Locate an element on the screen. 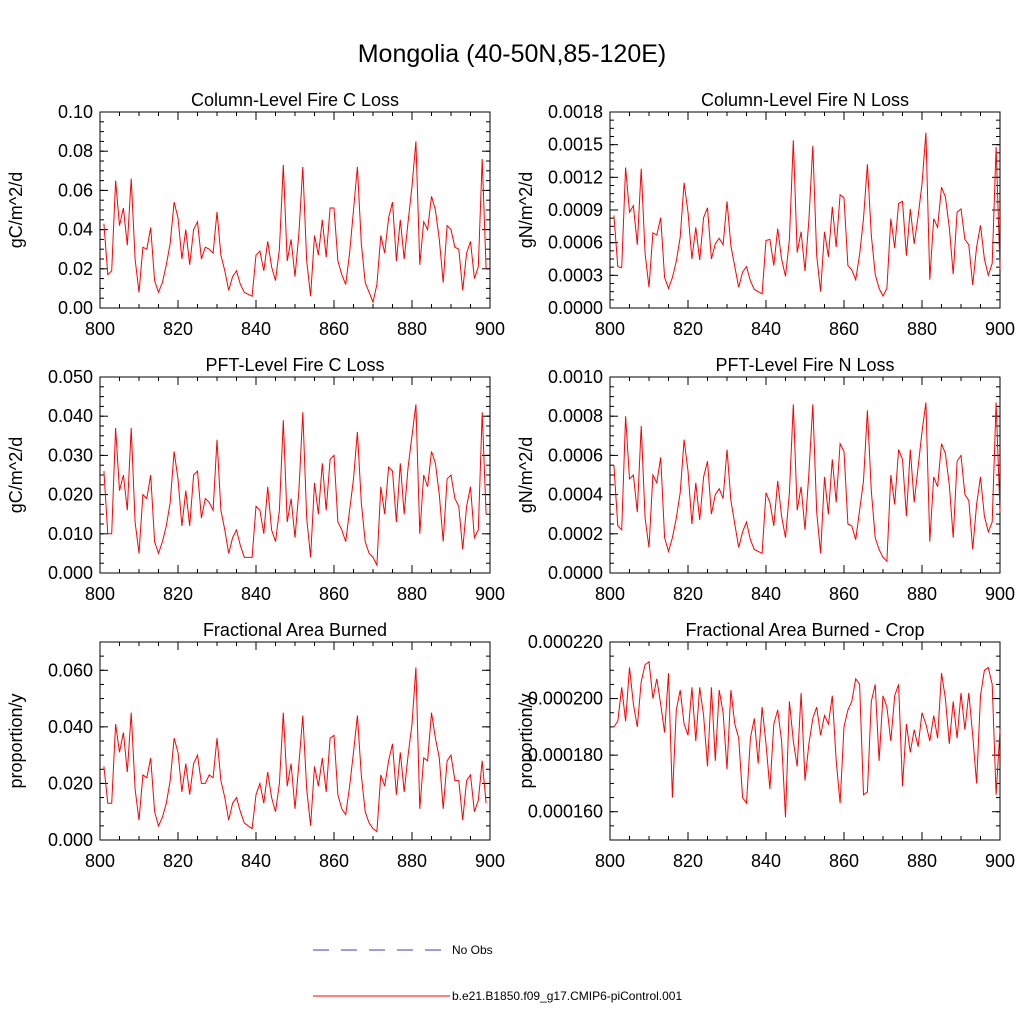 This screenshot has width=1024, height=1024. y-tick-label: 0.010 is located at coordinates (70, 534).